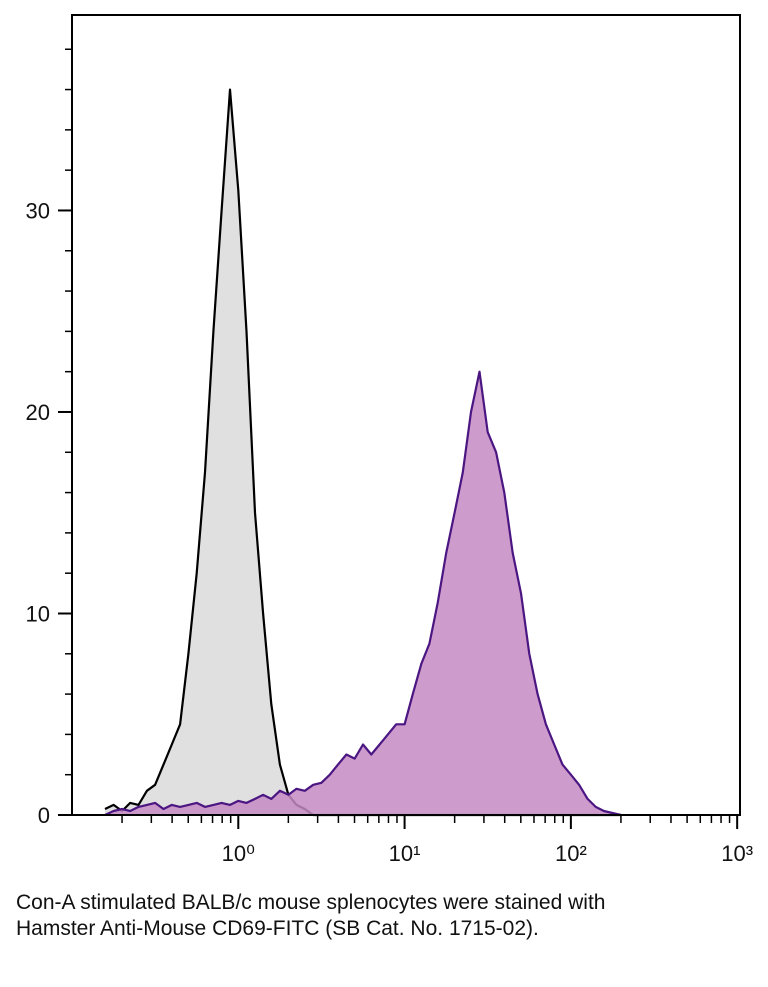 This screenshot has width=768, height=987. Describe the element at coordinates (405, 853) in the screenshot. I see `x-tick-label: 10¹` at that location.